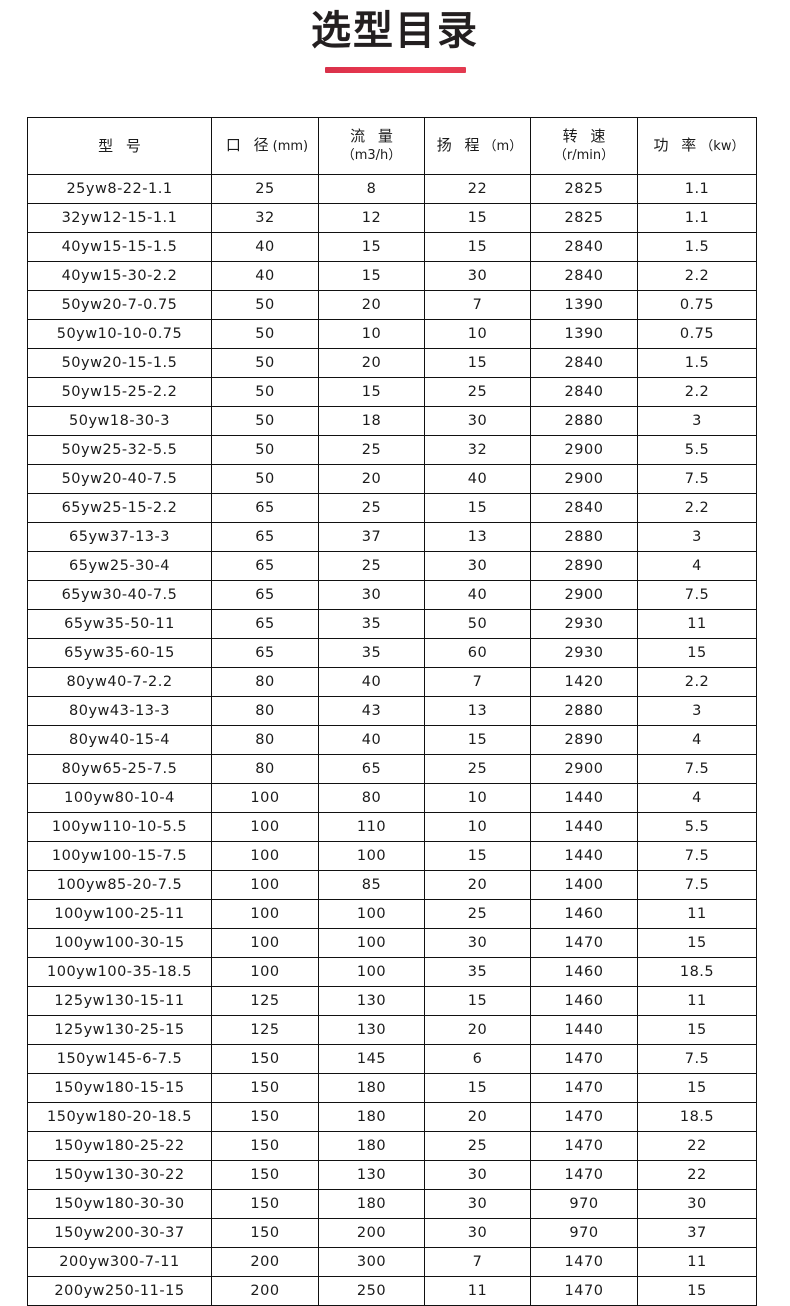 Image resolution: width=790 pixels, height=1306 pixels. What do you see at coordinates (392, 1001) in the screenshot?
I see `table-row: 125yw130-15-11 125 130 15 1460 11` at bounding box center [392, 1001].